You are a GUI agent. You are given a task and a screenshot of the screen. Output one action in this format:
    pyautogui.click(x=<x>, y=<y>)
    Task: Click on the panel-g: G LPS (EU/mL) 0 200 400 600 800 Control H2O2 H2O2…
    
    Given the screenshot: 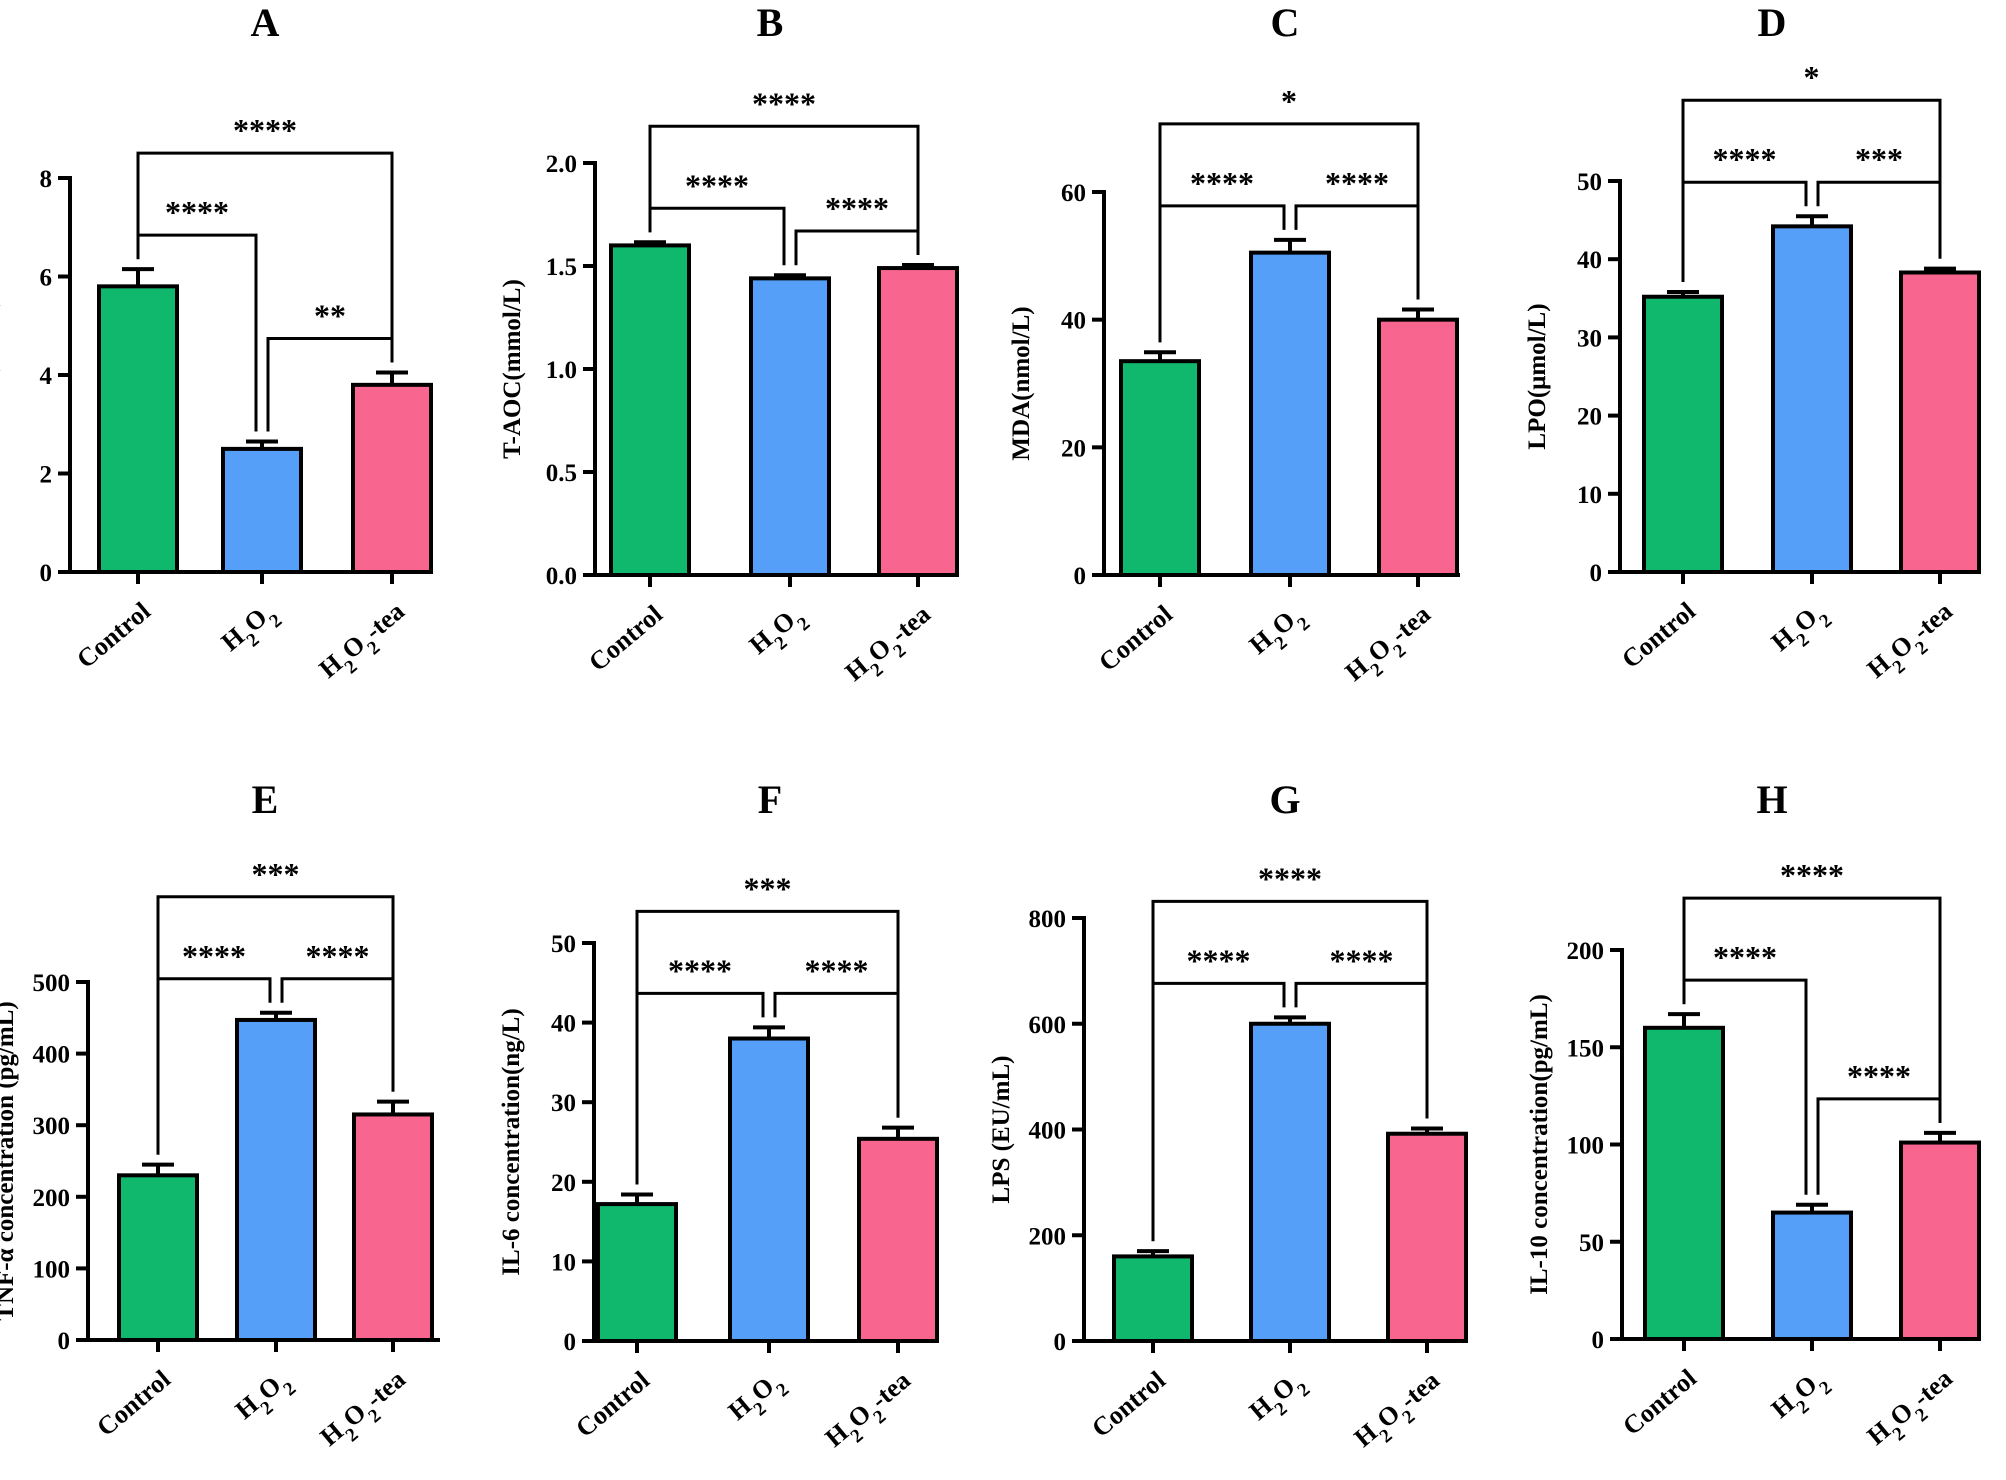 What is the action you would take?
    pyautogui.click(x=1228, y=1118)
    